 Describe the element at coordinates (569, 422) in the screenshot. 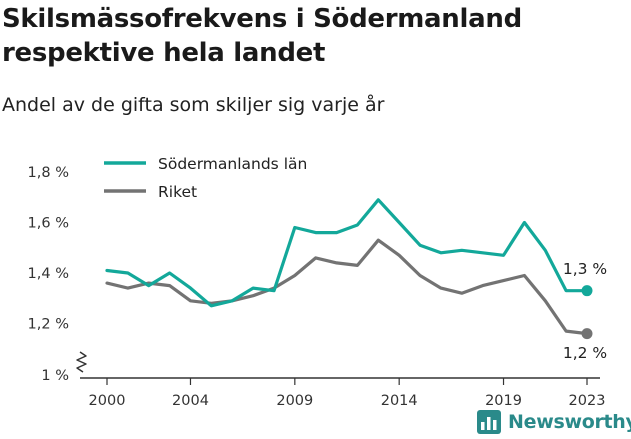

I see `logo-text: Newsworthy` at that location.